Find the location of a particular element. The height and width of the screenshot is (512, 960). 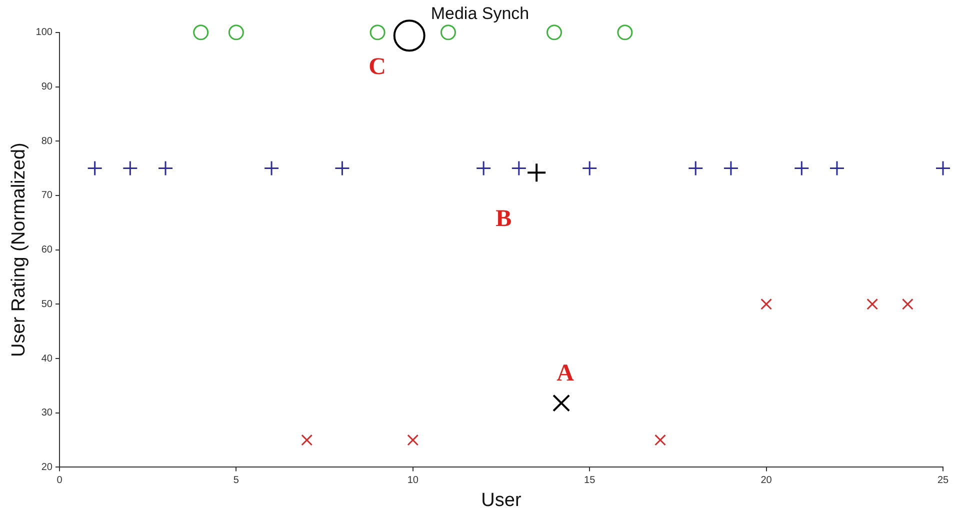

y-tick-label: 60 is located at coordinates (47, 250).